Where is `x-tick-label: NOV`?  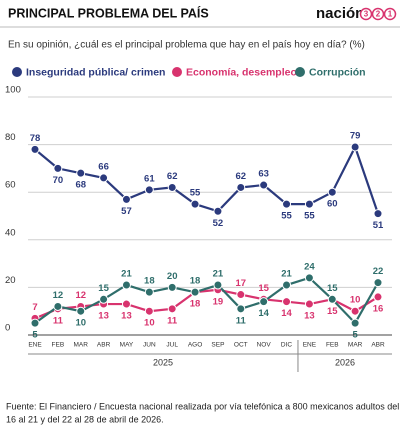 x-tick-label: NOV is located at coordinates (264, 345).